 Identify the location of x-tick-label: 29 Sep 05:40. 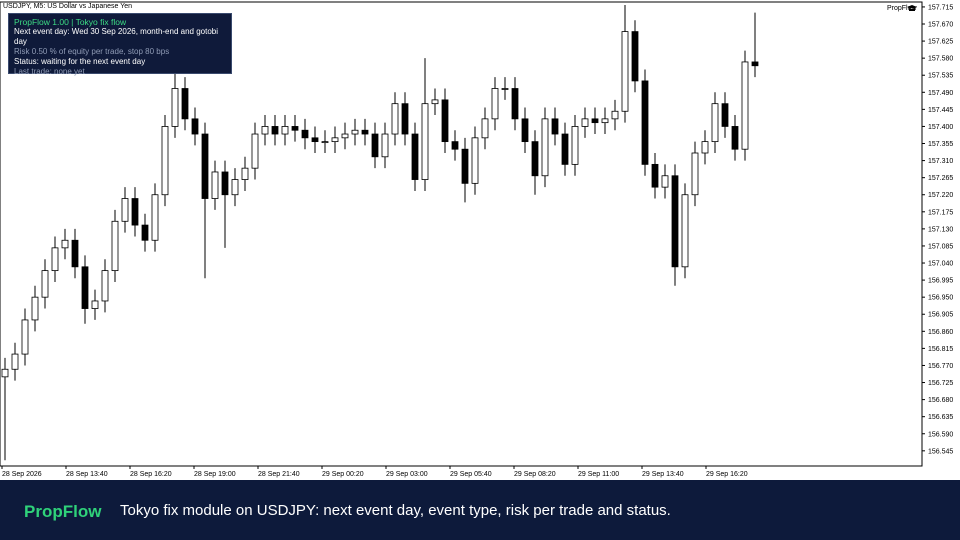
(471, 474).